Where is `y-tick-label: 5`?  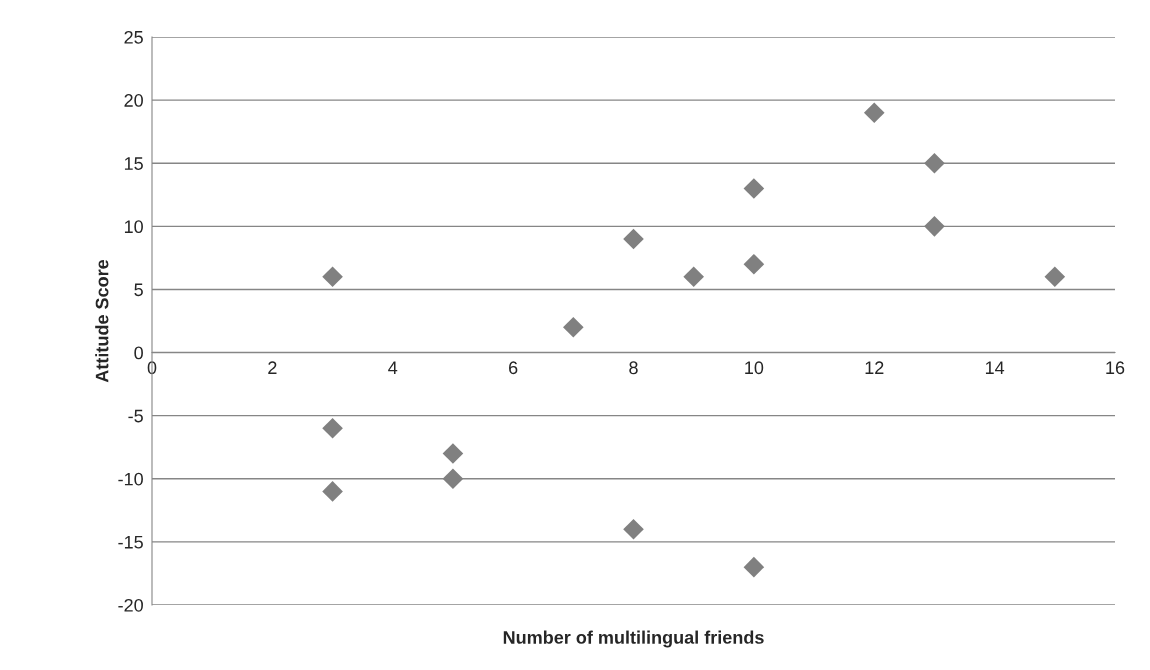
y-tick-label: 5 is located at coordinates (138, 290).